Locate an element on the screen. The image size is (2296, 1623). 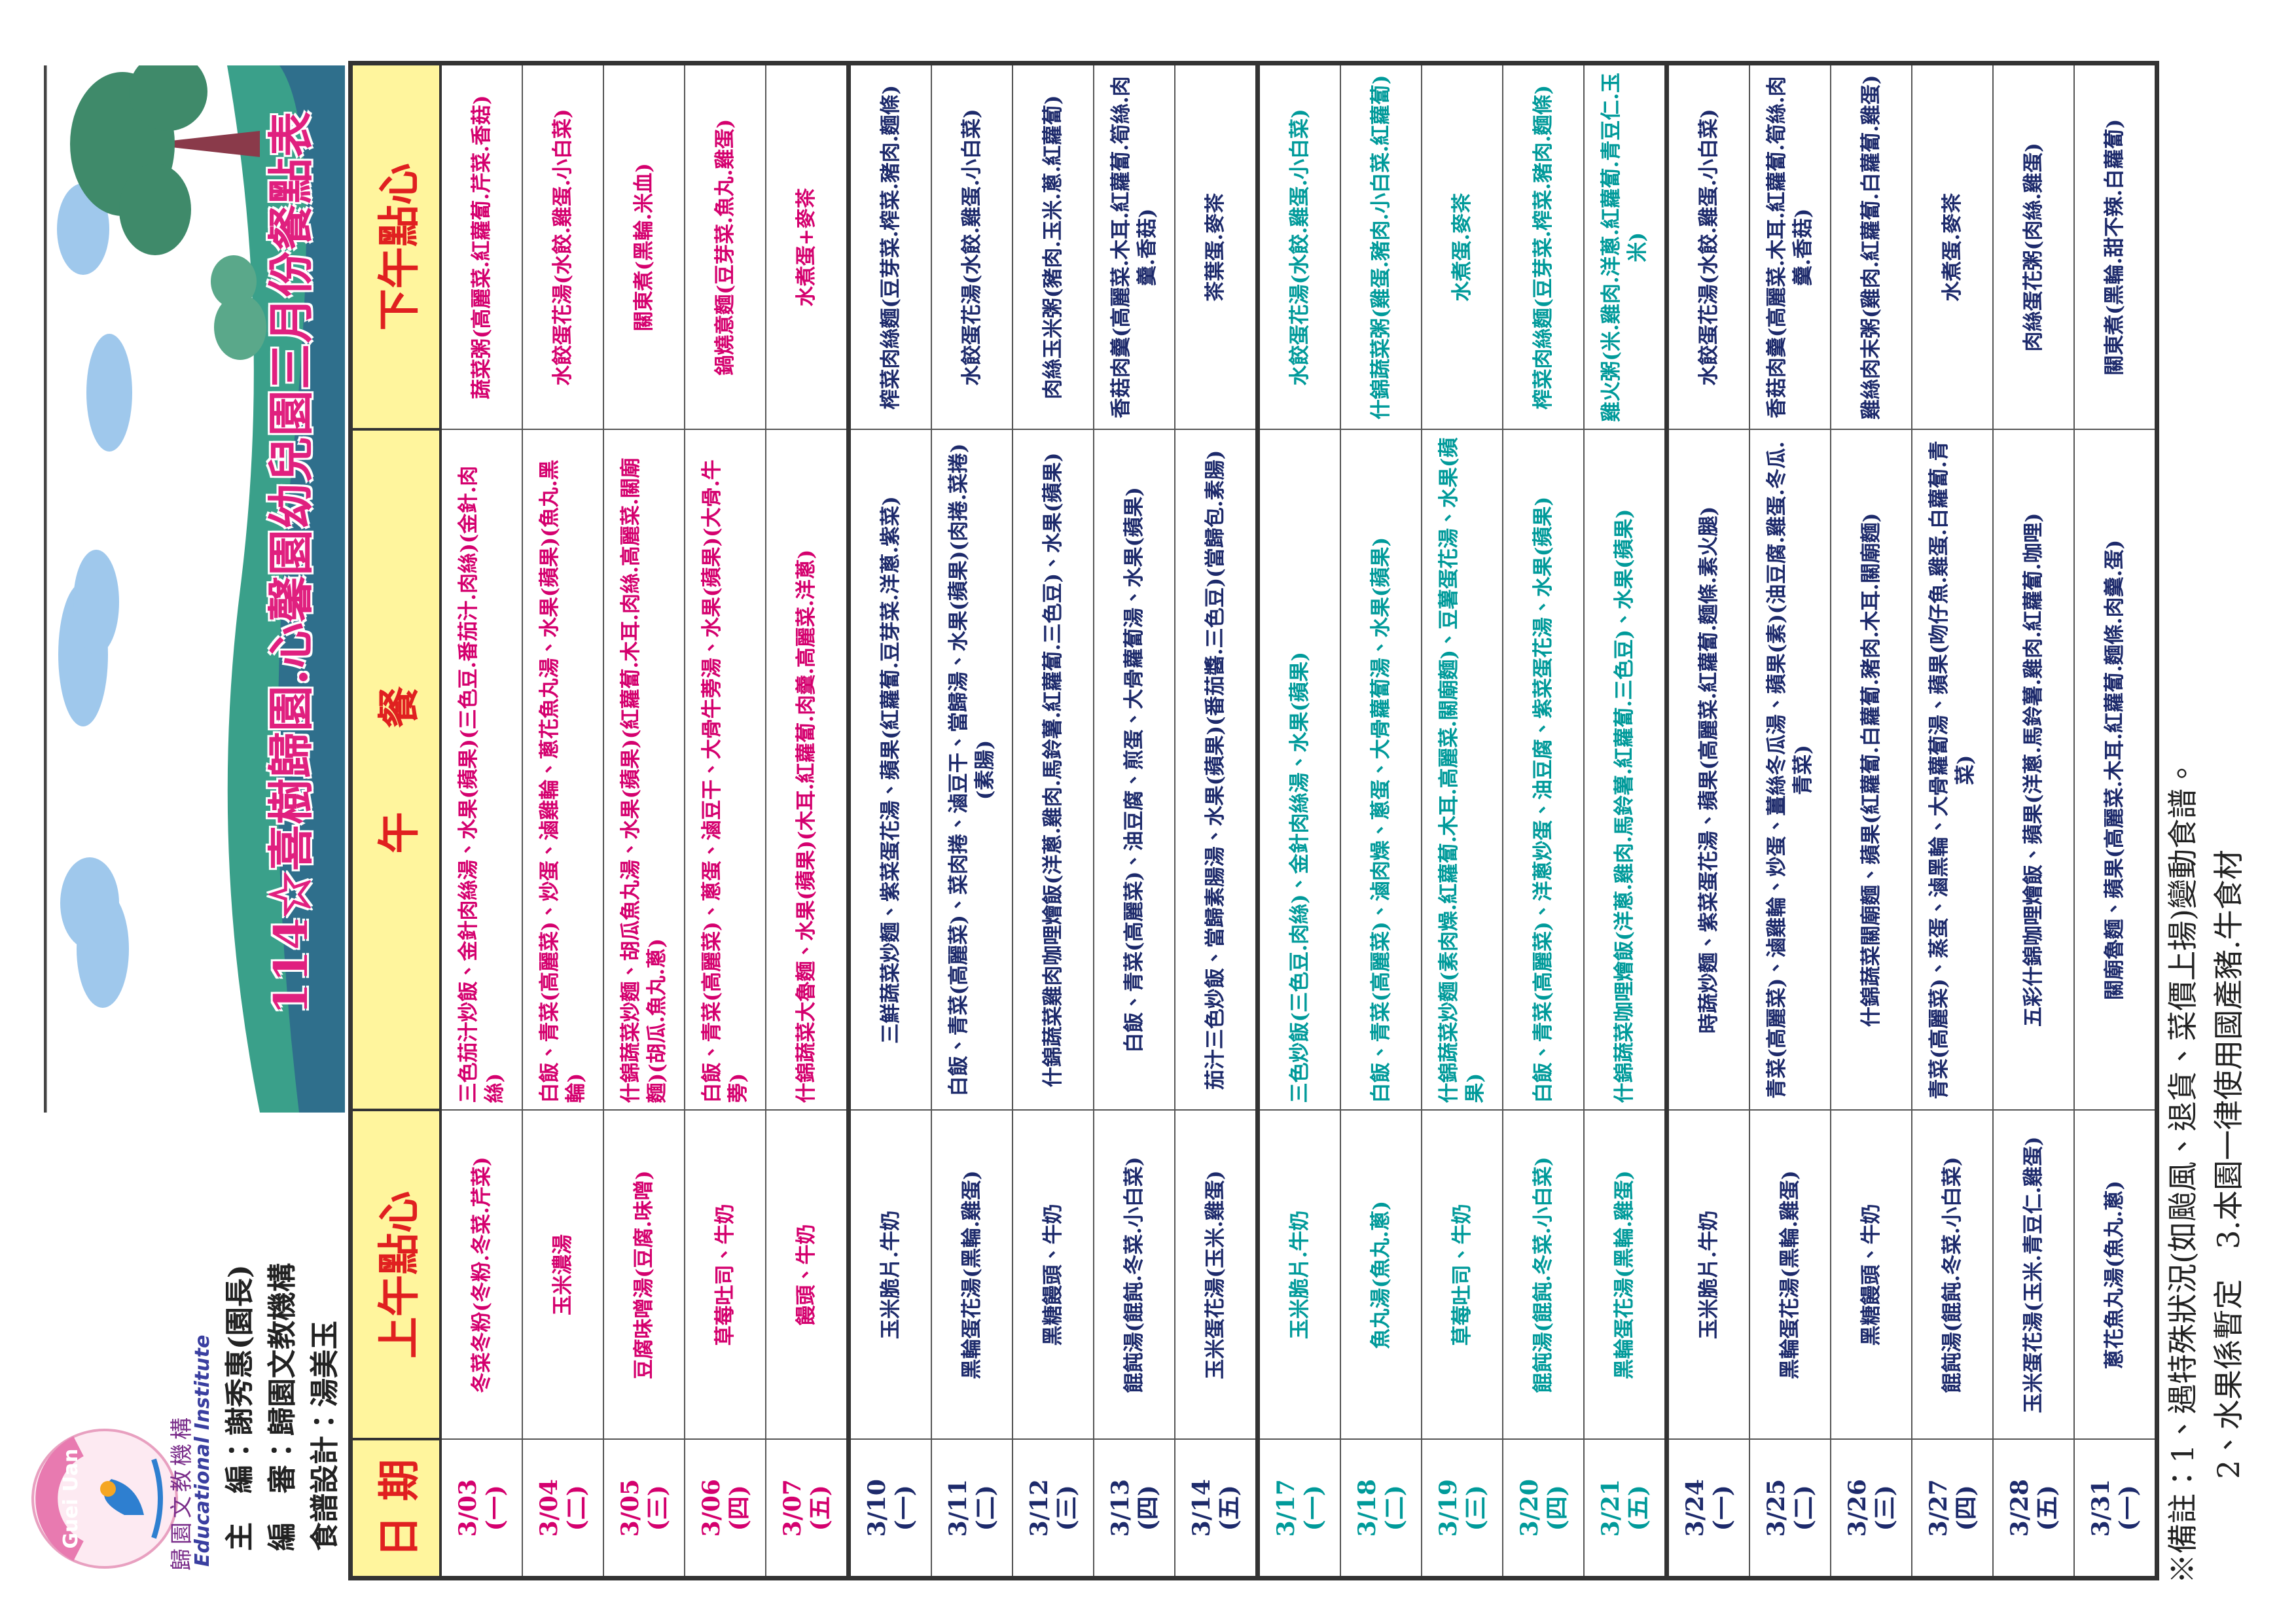
lunch: 關廟魯麵、蘋果(高麗菜.木耳.紅蘿蔔.麵條.肉羹.蛋) is located at coordinates (2115, 770).